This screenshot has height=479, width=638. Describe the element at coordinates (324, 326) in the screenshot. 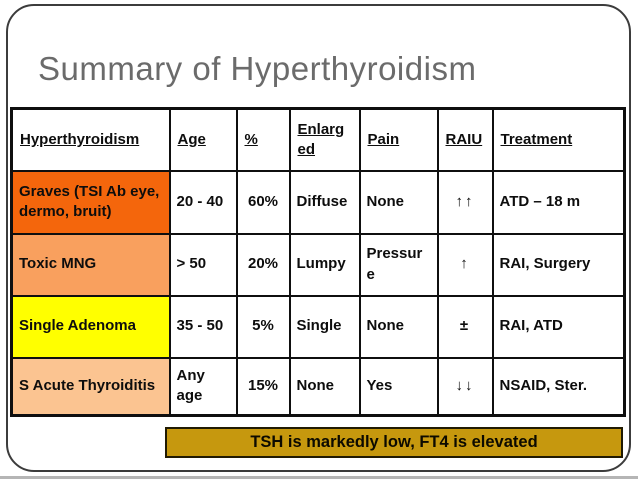

I see `cell-enlarged: Single` at that location.